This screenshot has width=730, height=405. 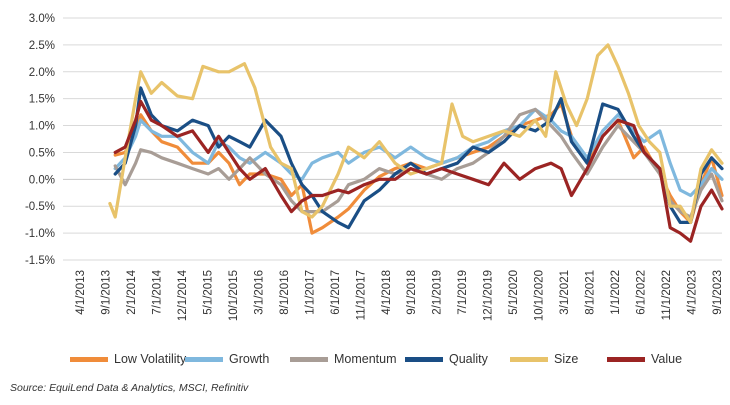 I want to click on y-tick-label: -1.0%, so click(x=40, y=234).